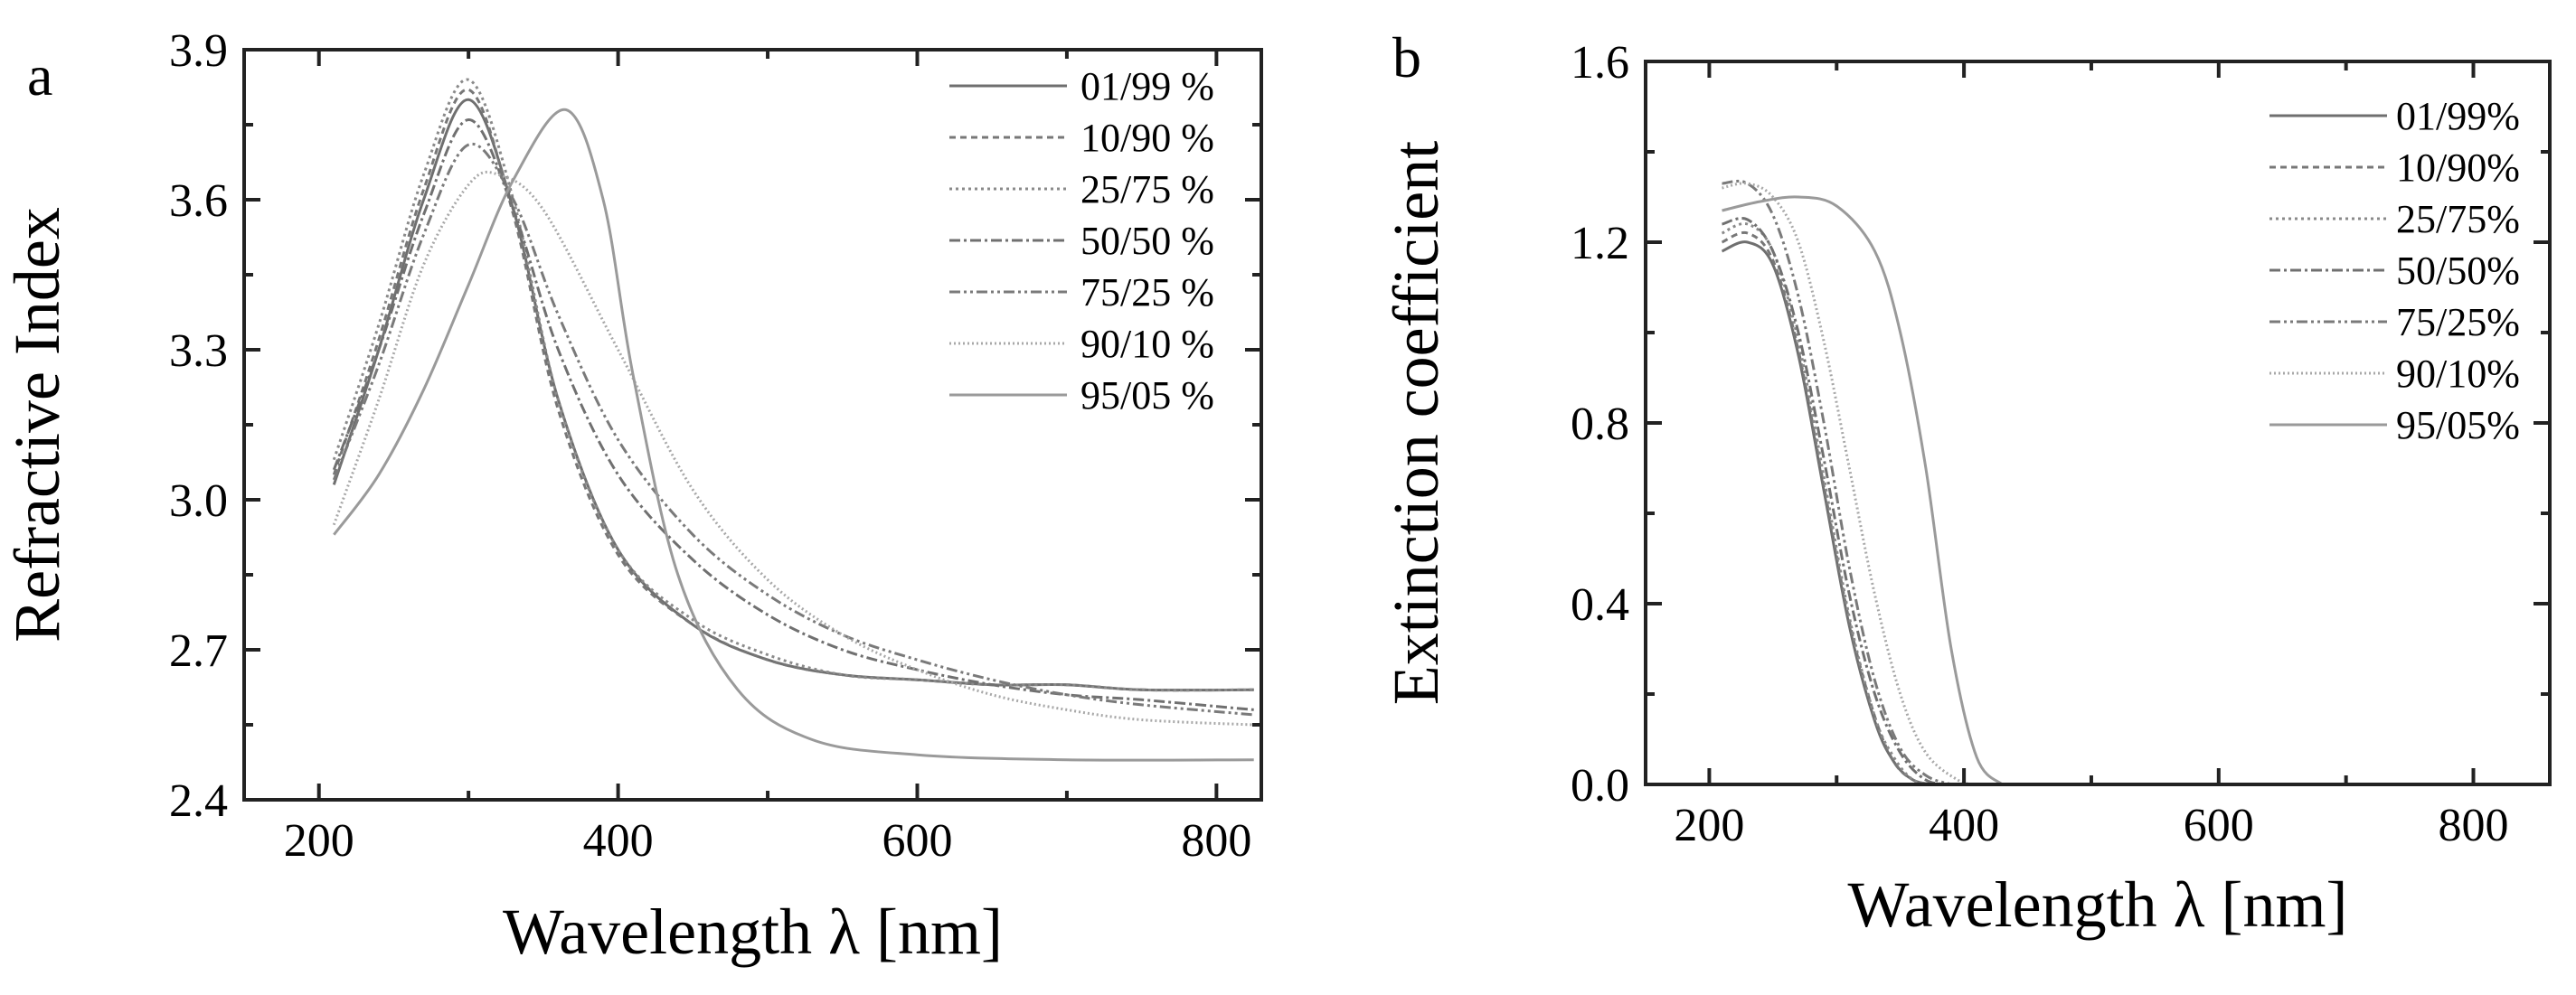 This screenshot has height=995, width=2576. I want to click on panel-label: b, so click(1406, 57).